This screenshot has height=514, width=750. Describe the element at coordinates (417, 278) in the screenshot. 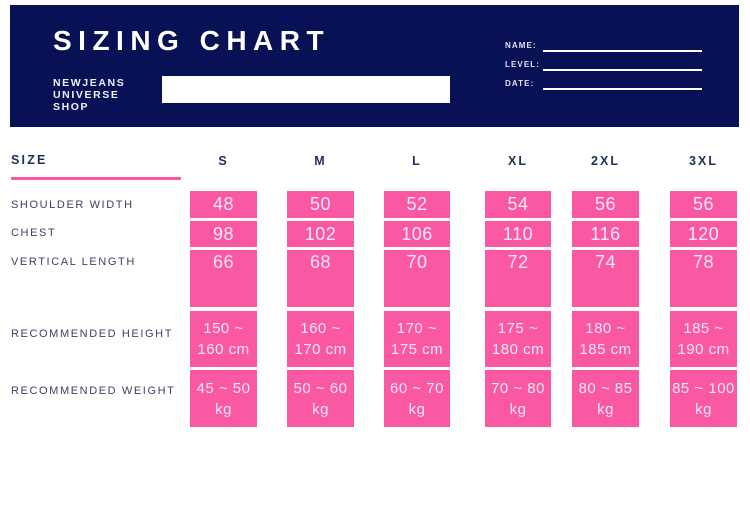

I see `cell-length-l: 70` at that location.